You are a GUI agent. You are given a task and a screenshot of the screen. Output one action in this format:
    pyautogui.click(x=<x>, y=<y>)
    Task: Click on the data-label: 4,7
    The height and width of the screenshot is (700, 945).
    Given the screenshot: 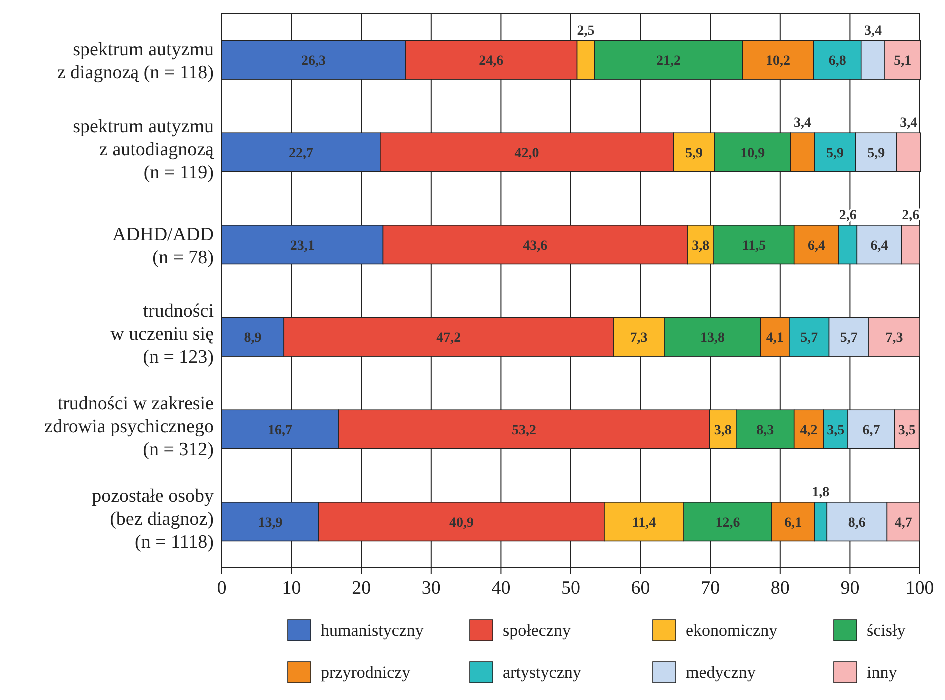 What is the action you would take?
    pyautogui.click(x=903, y=523)
    